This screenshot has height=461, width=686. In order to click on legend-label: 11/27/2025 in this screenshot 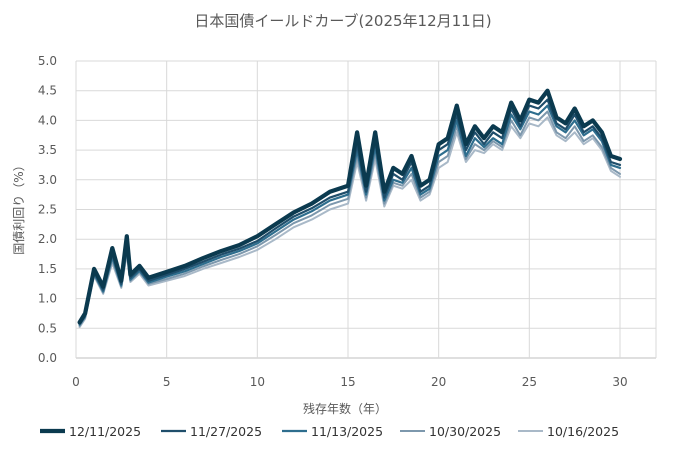, I will do `click(226, 431)`.